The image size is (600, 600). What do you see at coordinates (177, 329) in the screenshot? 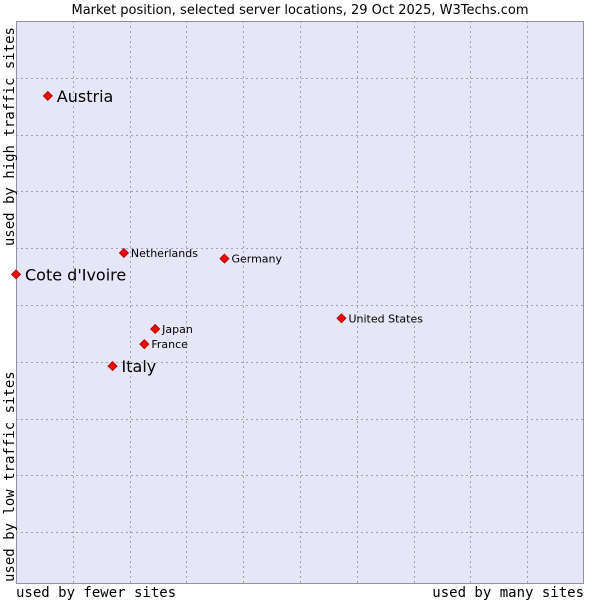
I see `point-label-japan: Japan` at bounding box center [177, 329].